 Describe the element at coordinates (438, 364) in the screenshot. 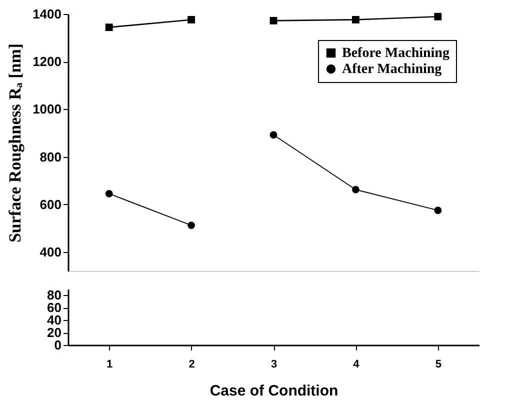

I see `x-tick-label: 5` at that location.